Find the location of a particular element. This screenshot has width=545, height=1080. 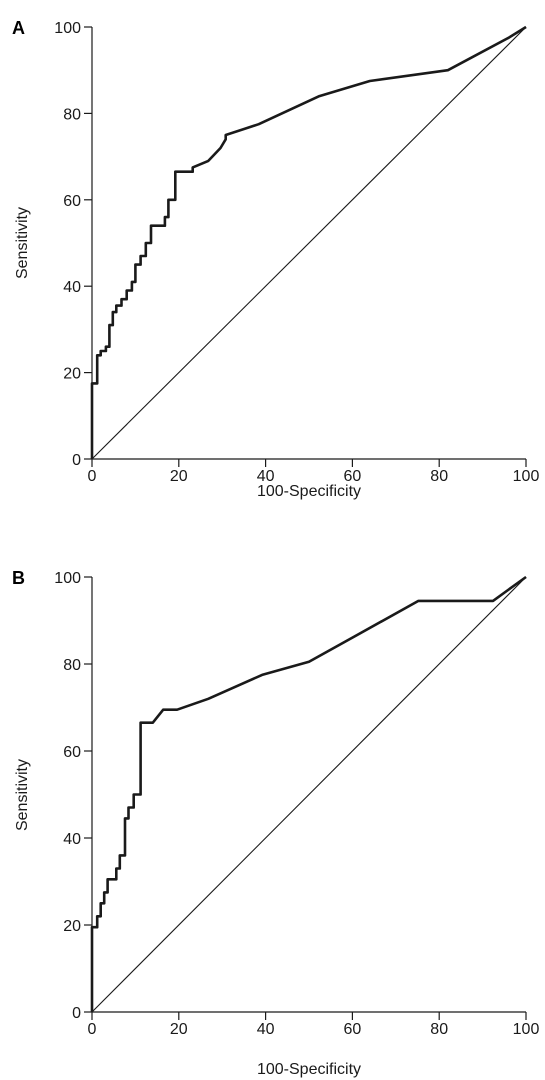

panel-label: A is located at coordinates (18, 28).